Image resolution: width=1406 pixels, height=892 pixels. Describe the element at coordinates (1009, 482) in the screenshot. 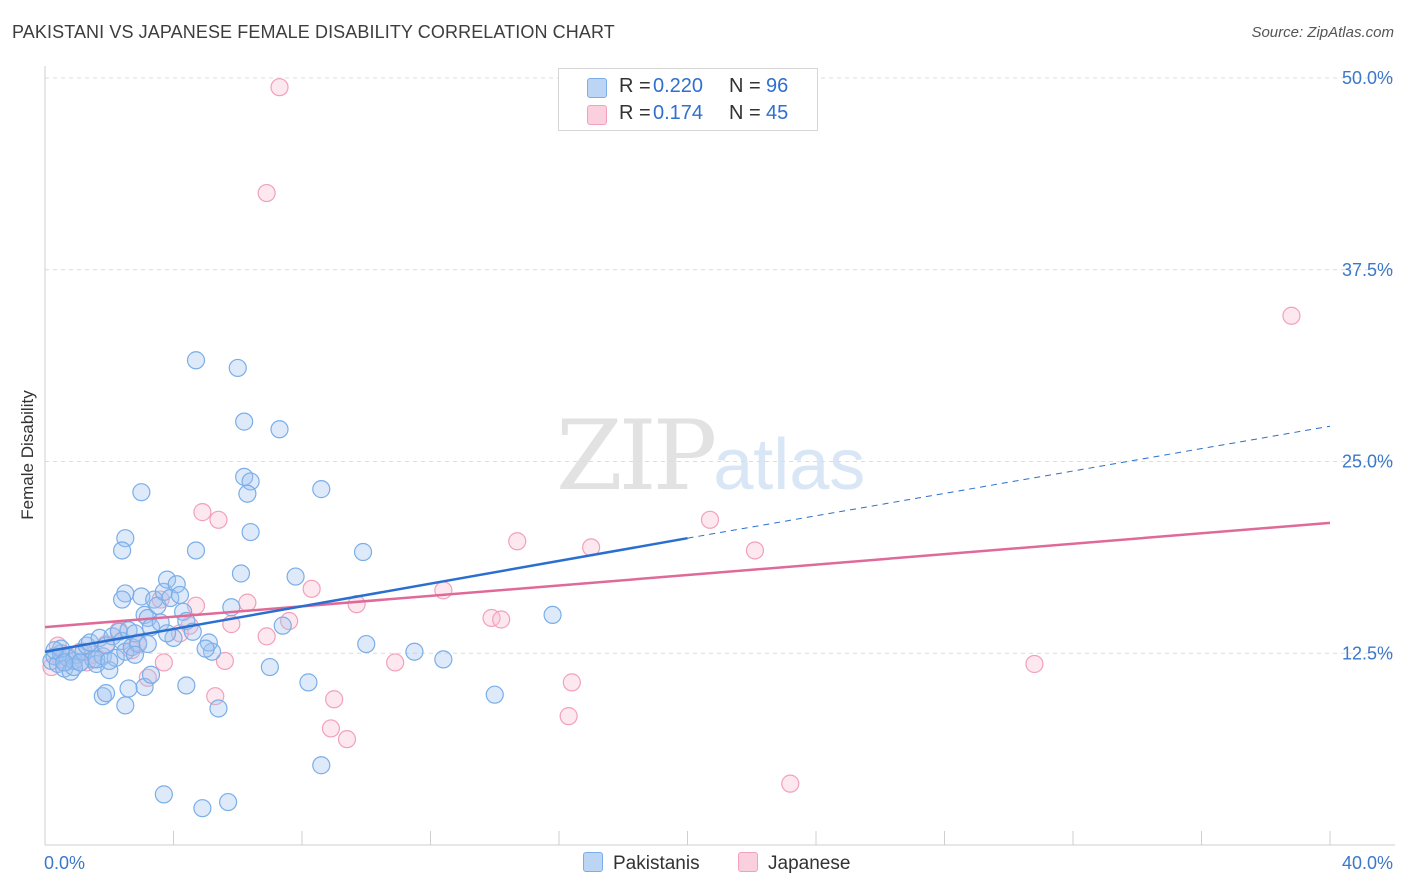

I see `pakistani-trend-extension` at that location.